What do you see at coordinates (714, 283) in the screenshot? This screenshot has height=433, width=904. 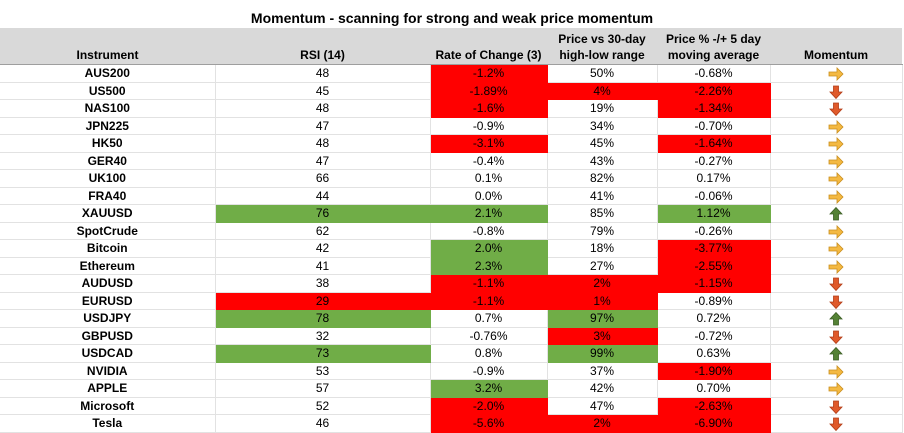 I see `moving-average-cell: -1.15%` at bounding box center [714, 283].